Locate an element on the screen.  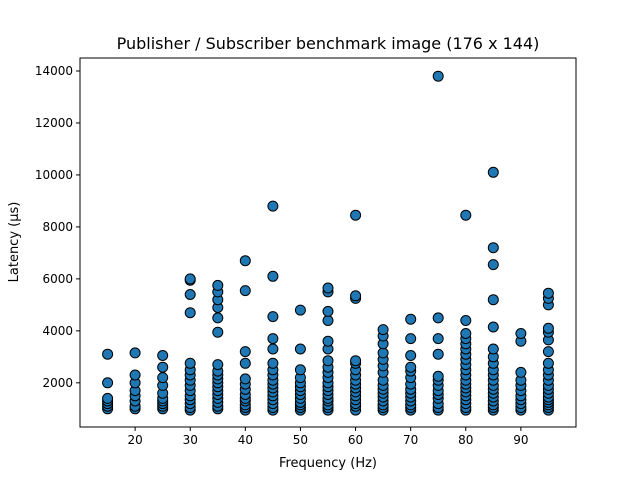
x-tick-label: 80 is located at coordinates (465, 440).